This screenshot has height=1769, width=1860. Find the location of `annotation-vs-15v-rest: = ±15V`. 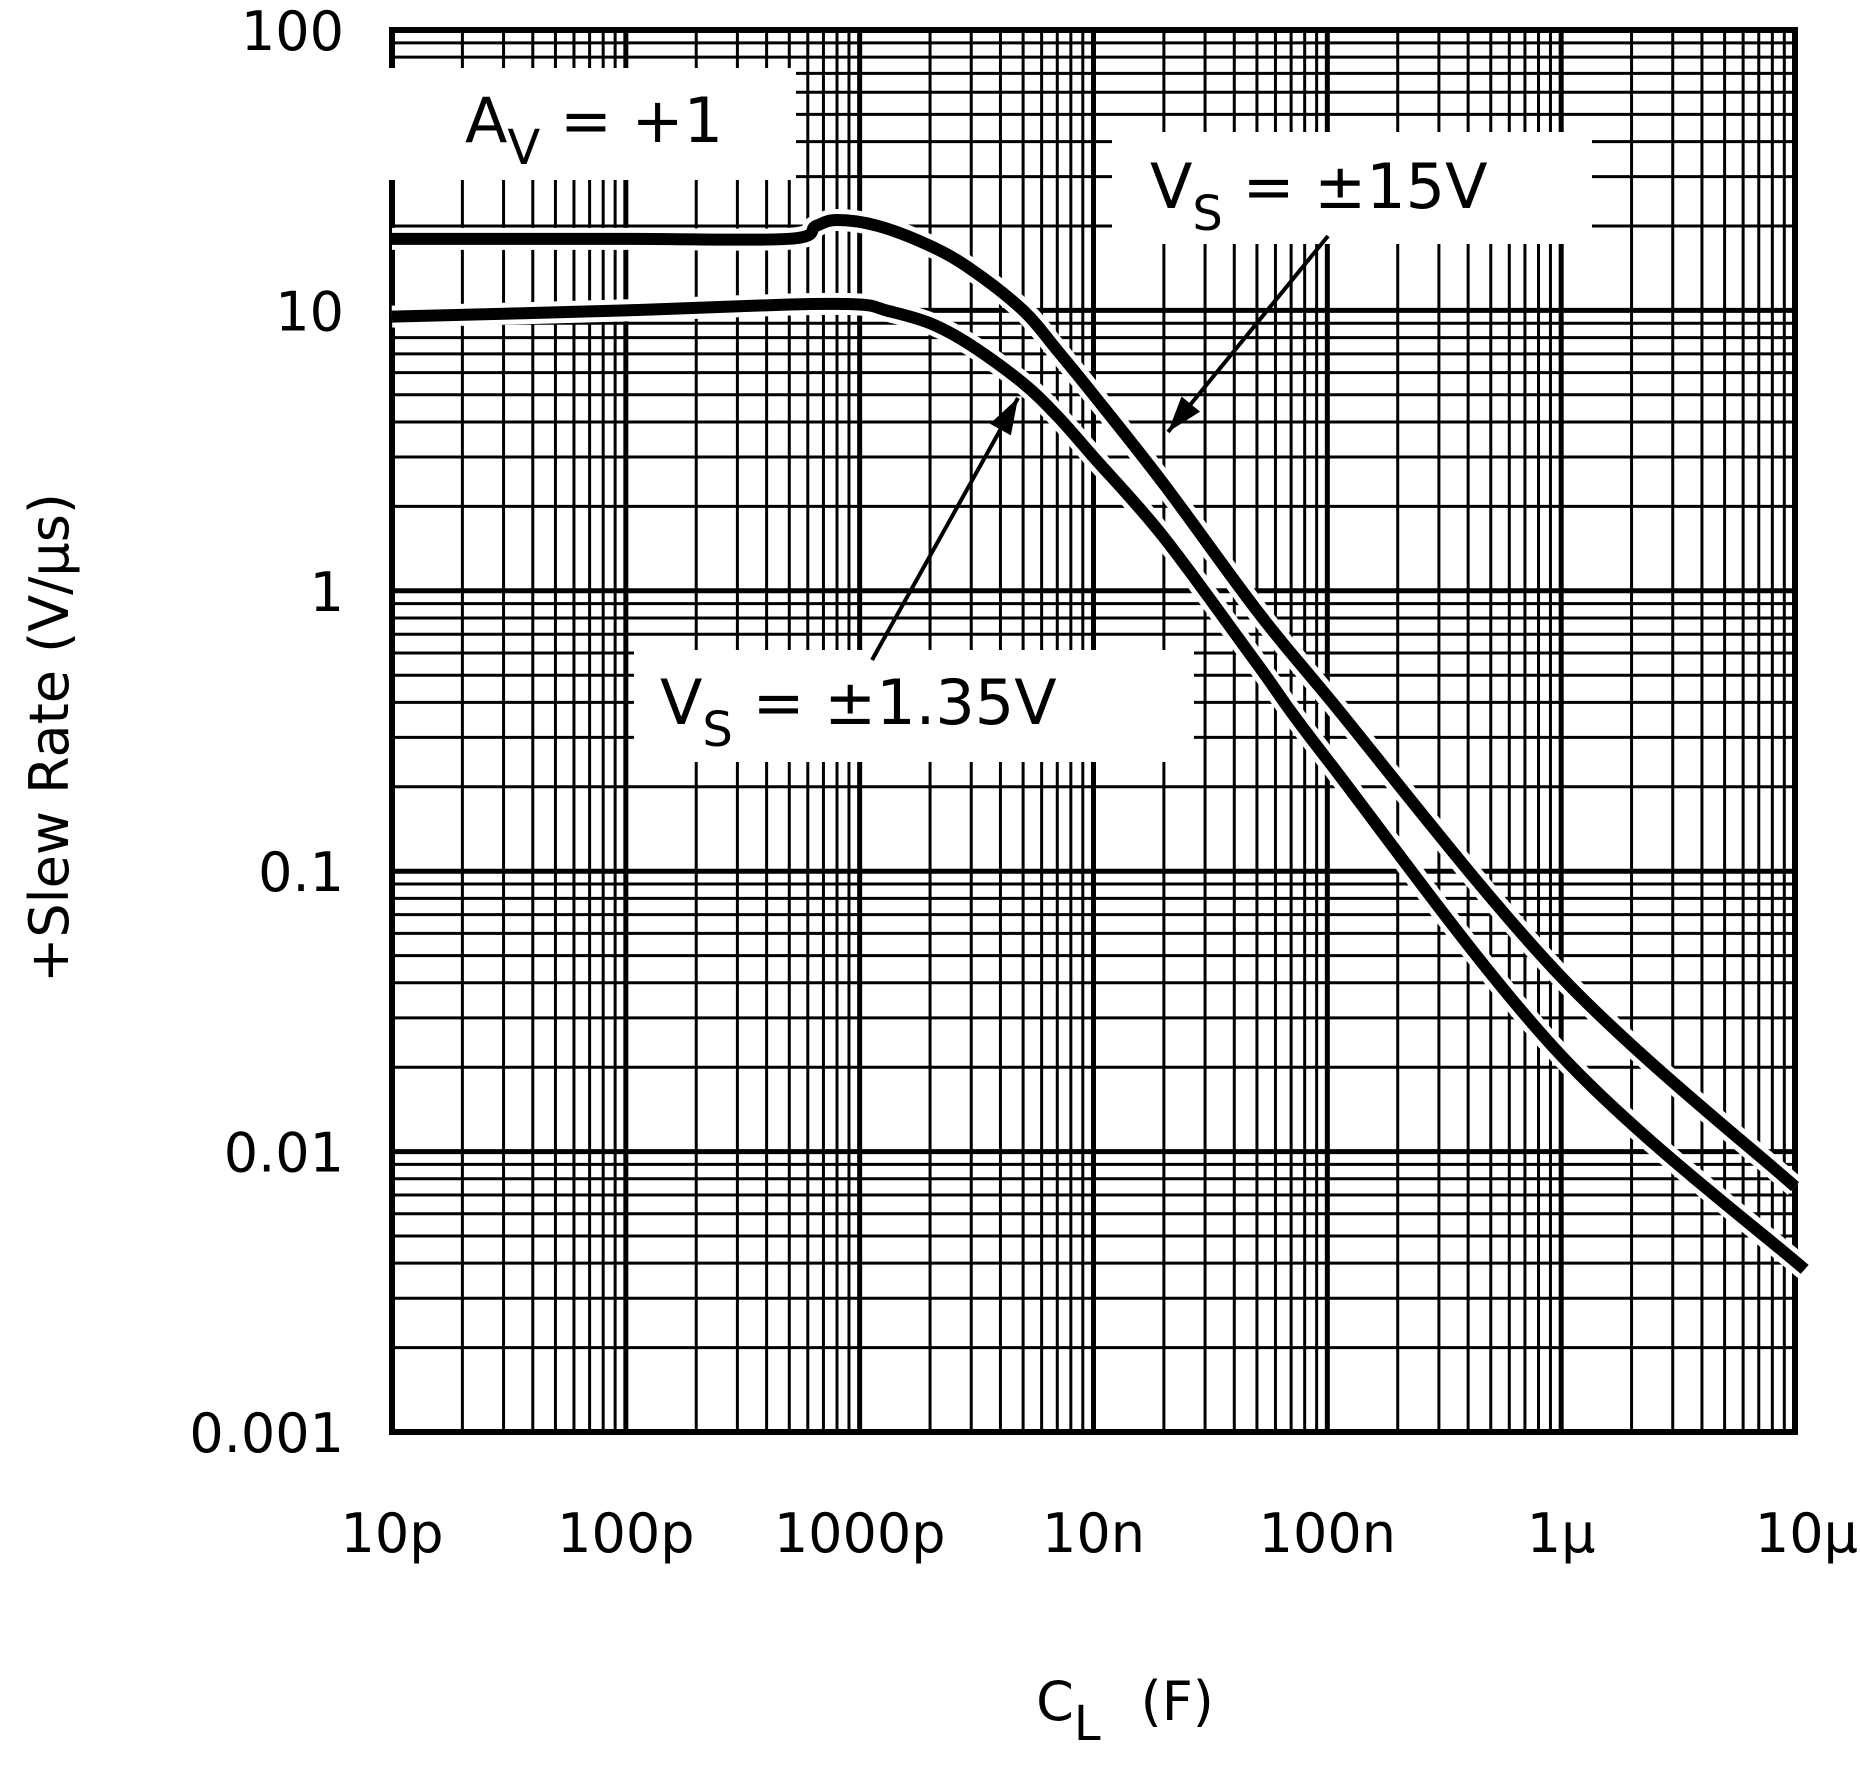

annotation-vs-15v-rest: = ±15V is located at coordinates (1355, 186).